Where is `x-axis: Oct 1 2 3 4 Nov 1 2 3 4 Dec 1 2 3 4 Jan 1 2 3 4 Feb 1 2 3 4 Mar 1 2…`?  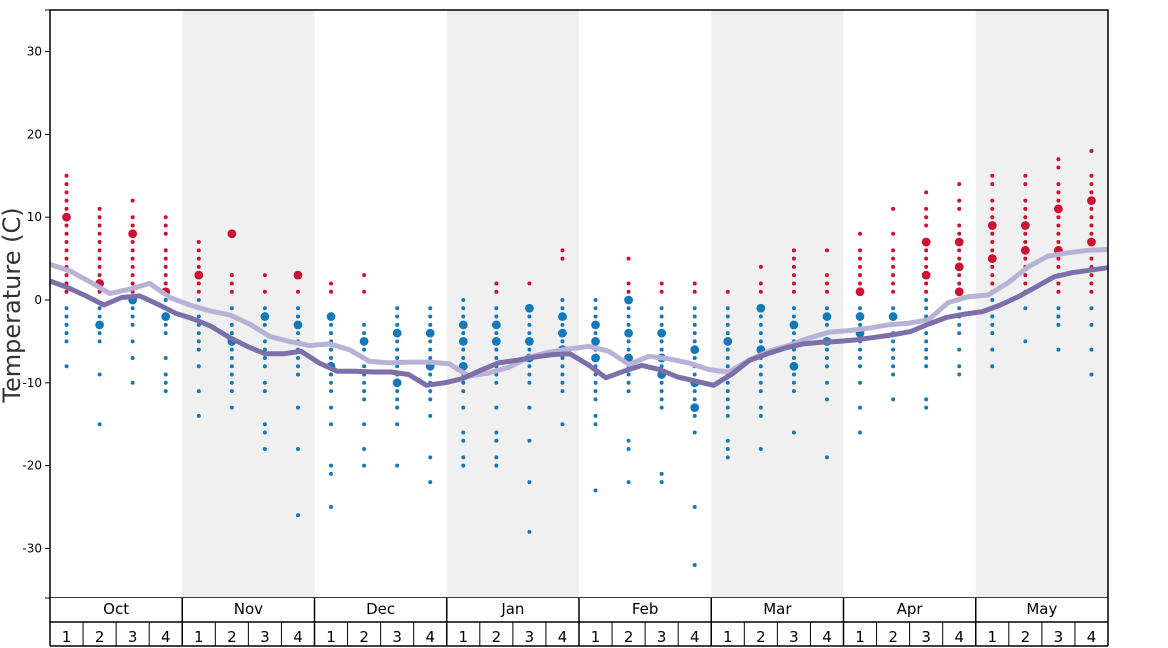
x-axis: Oct 1 2 3 4 Nov 1 2 3 4 Dec 1 2 3 4 Jan 1 2 3 4 Feb 1 2 3 4 Mar 1 2… is located at coordinates (579, 622).